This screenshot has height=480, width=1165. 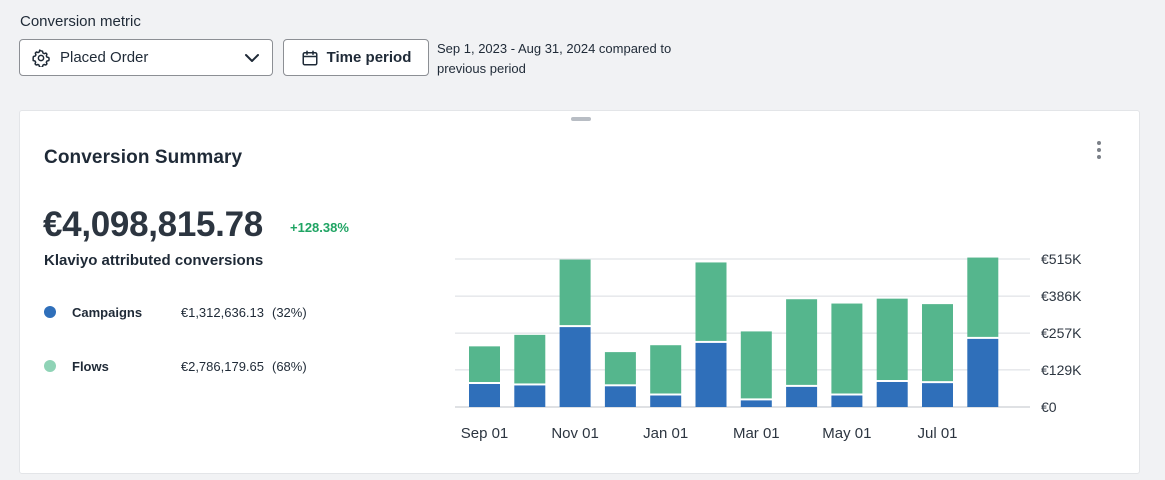 I want to click on conversion-metric-select: Placed Order, so click(x=146, y=57).